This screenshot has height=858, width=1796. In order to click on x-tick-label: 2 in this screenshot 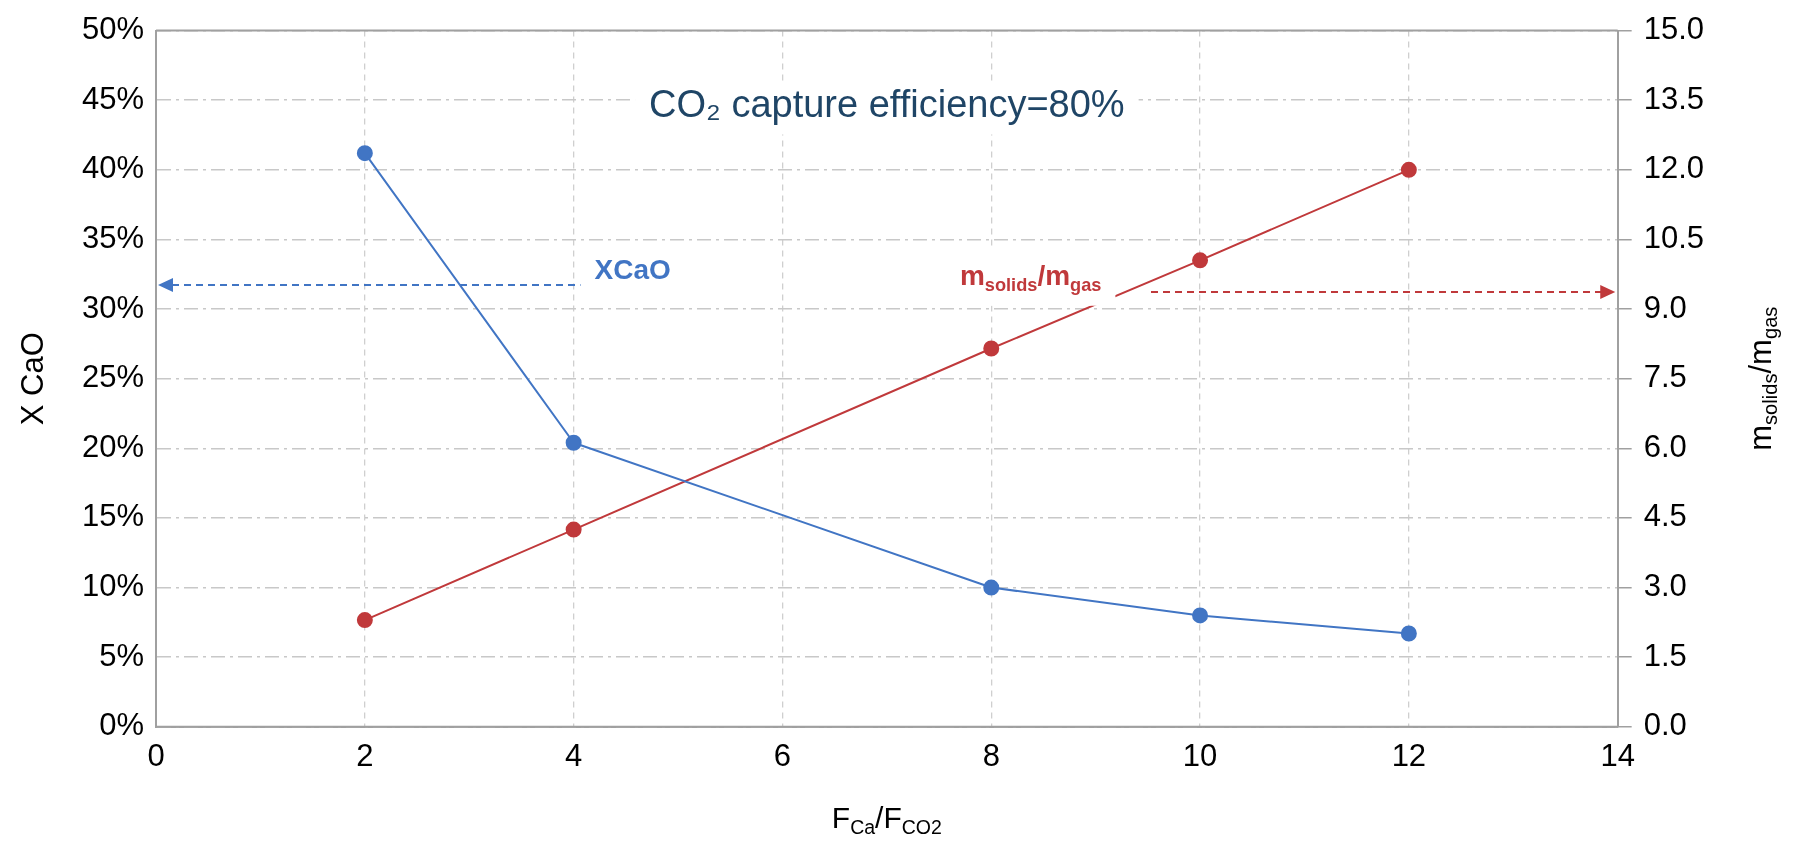, I will do `click(365, 755)`.